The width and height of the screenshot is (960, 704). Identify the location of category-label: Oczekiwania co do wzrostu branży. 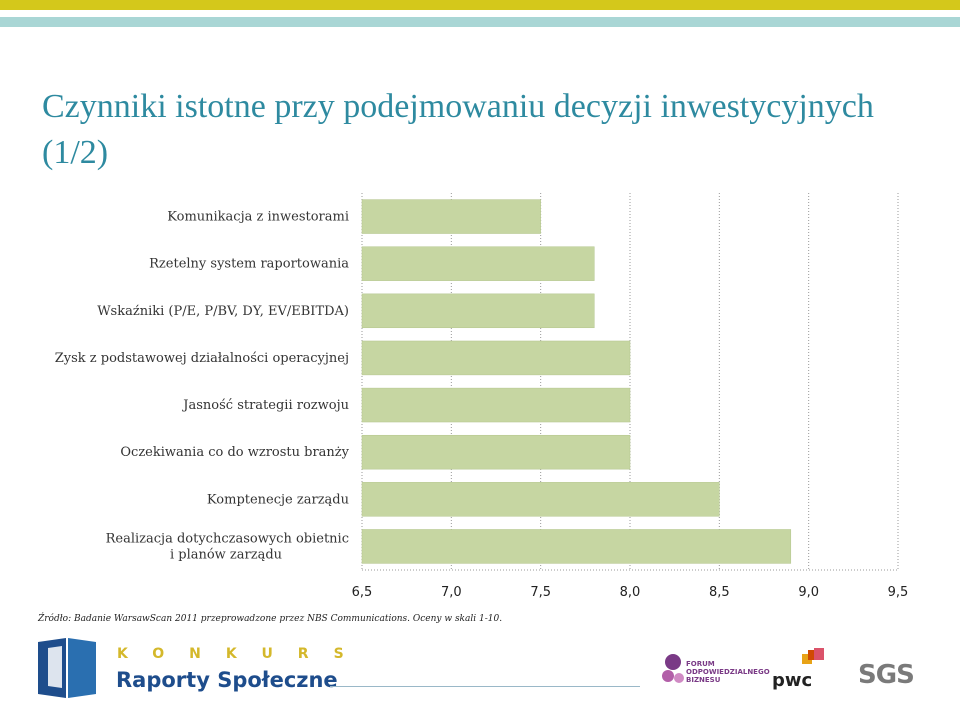
(234, 452).